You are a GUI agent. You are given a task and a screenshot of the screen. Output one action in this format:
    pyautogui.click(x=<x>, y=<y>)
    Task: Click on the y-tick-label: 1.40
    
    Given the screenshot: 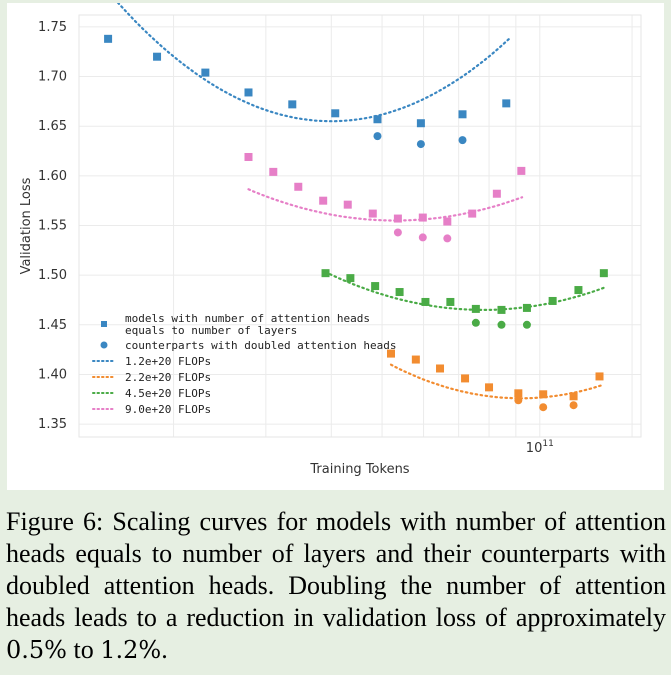 What is the action you would take?
    pyautogui.click(x=52, y=374)
    